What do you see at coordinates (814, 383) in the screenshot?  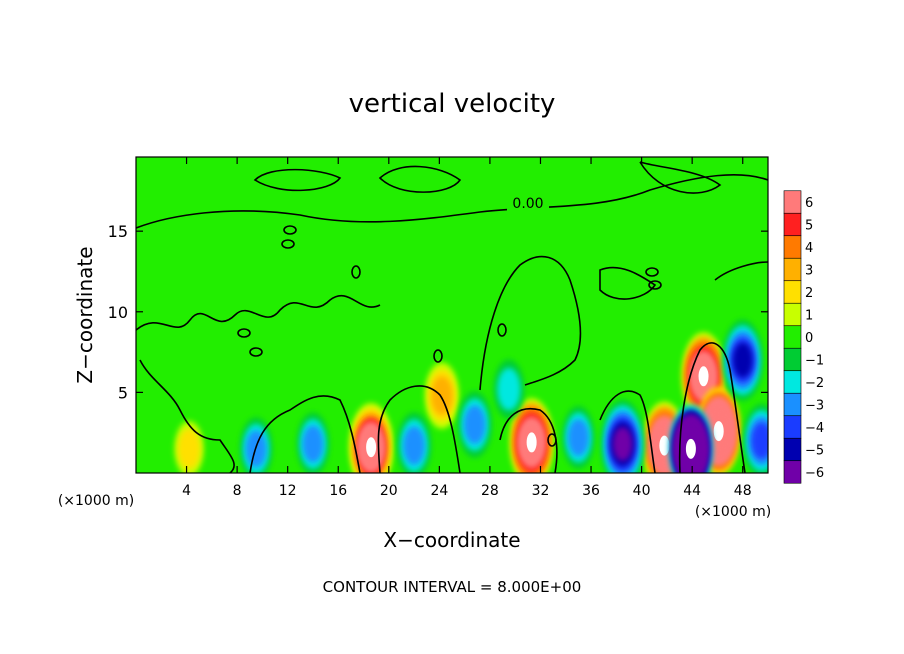 I see `colorbar-label: −2` at bounding box center [814, 383].